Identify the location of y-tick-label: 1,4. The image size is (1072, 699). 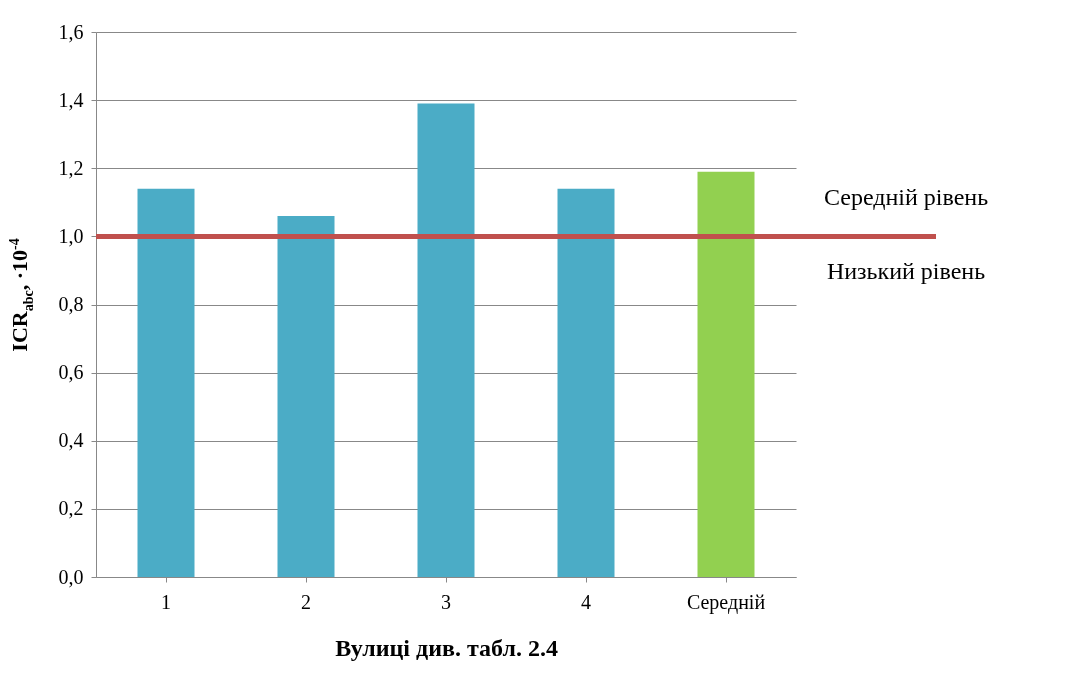
(71, 99).